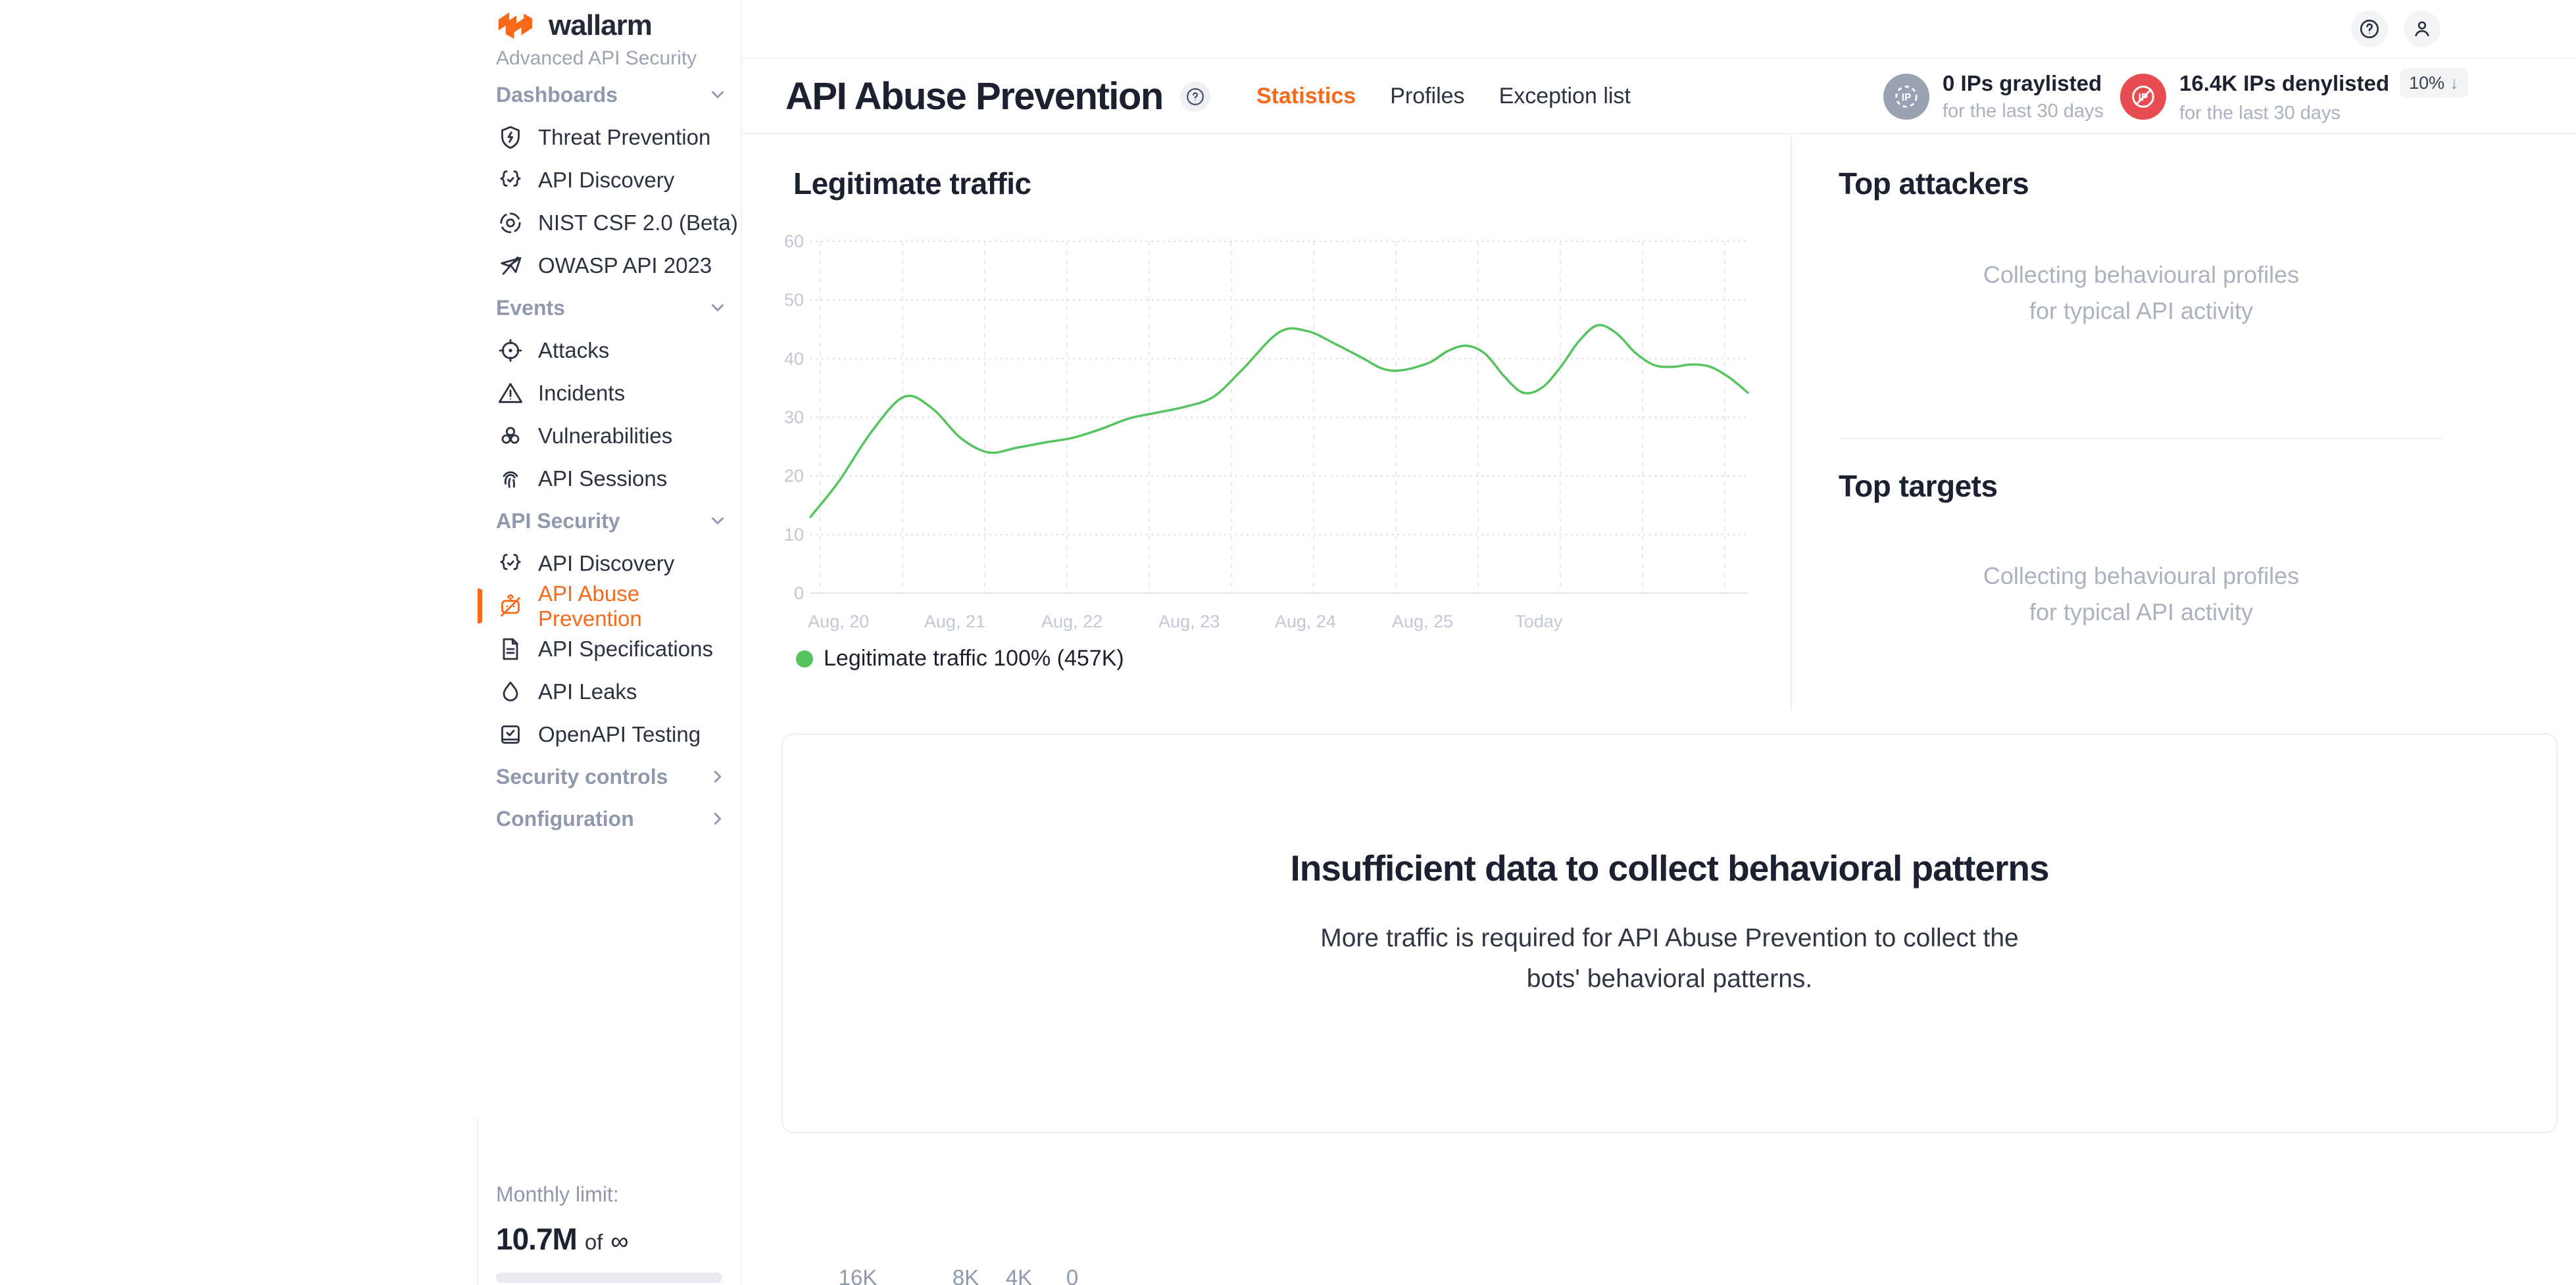  I want to click on sidebar-item-api-abuse-prevention: API Abuse Prevention, so click(609, 606).